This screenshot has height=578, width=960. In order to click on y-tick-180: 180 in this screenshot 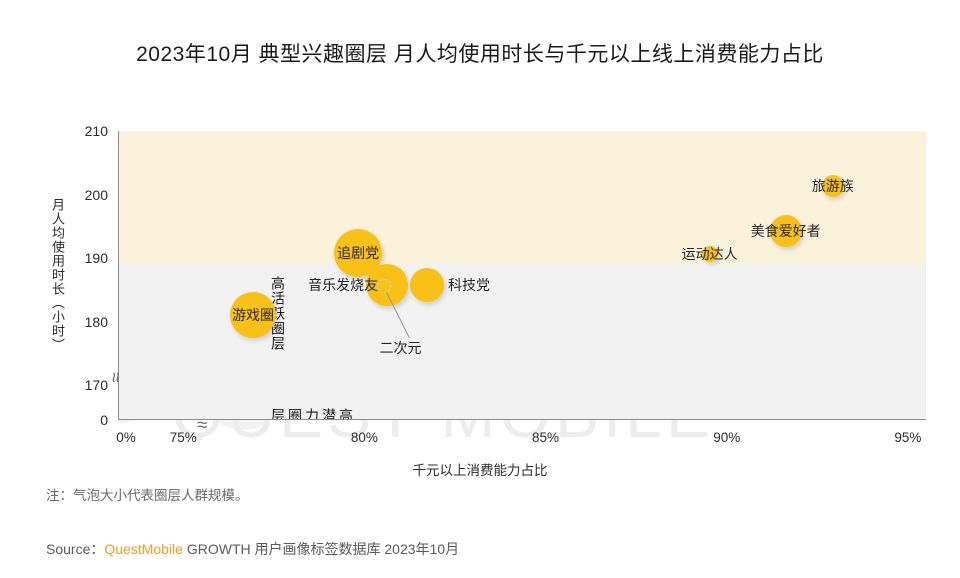, I will do `click(96, 321)`.